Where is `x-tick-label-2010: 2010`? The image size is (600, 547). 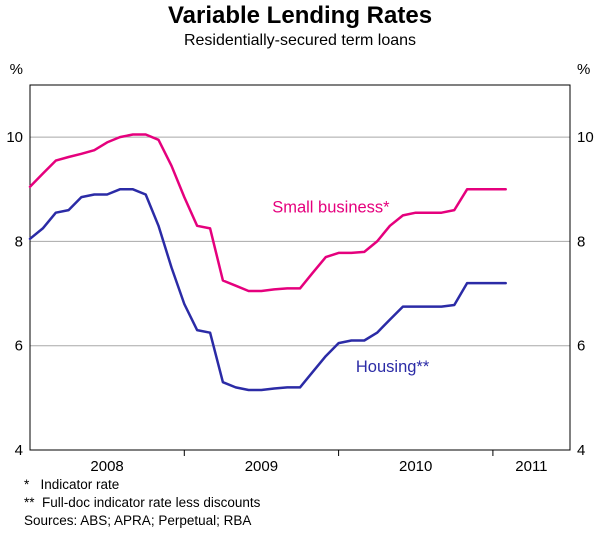
x-tick-label-2010: 2010 is located at coordinates (415, 466).